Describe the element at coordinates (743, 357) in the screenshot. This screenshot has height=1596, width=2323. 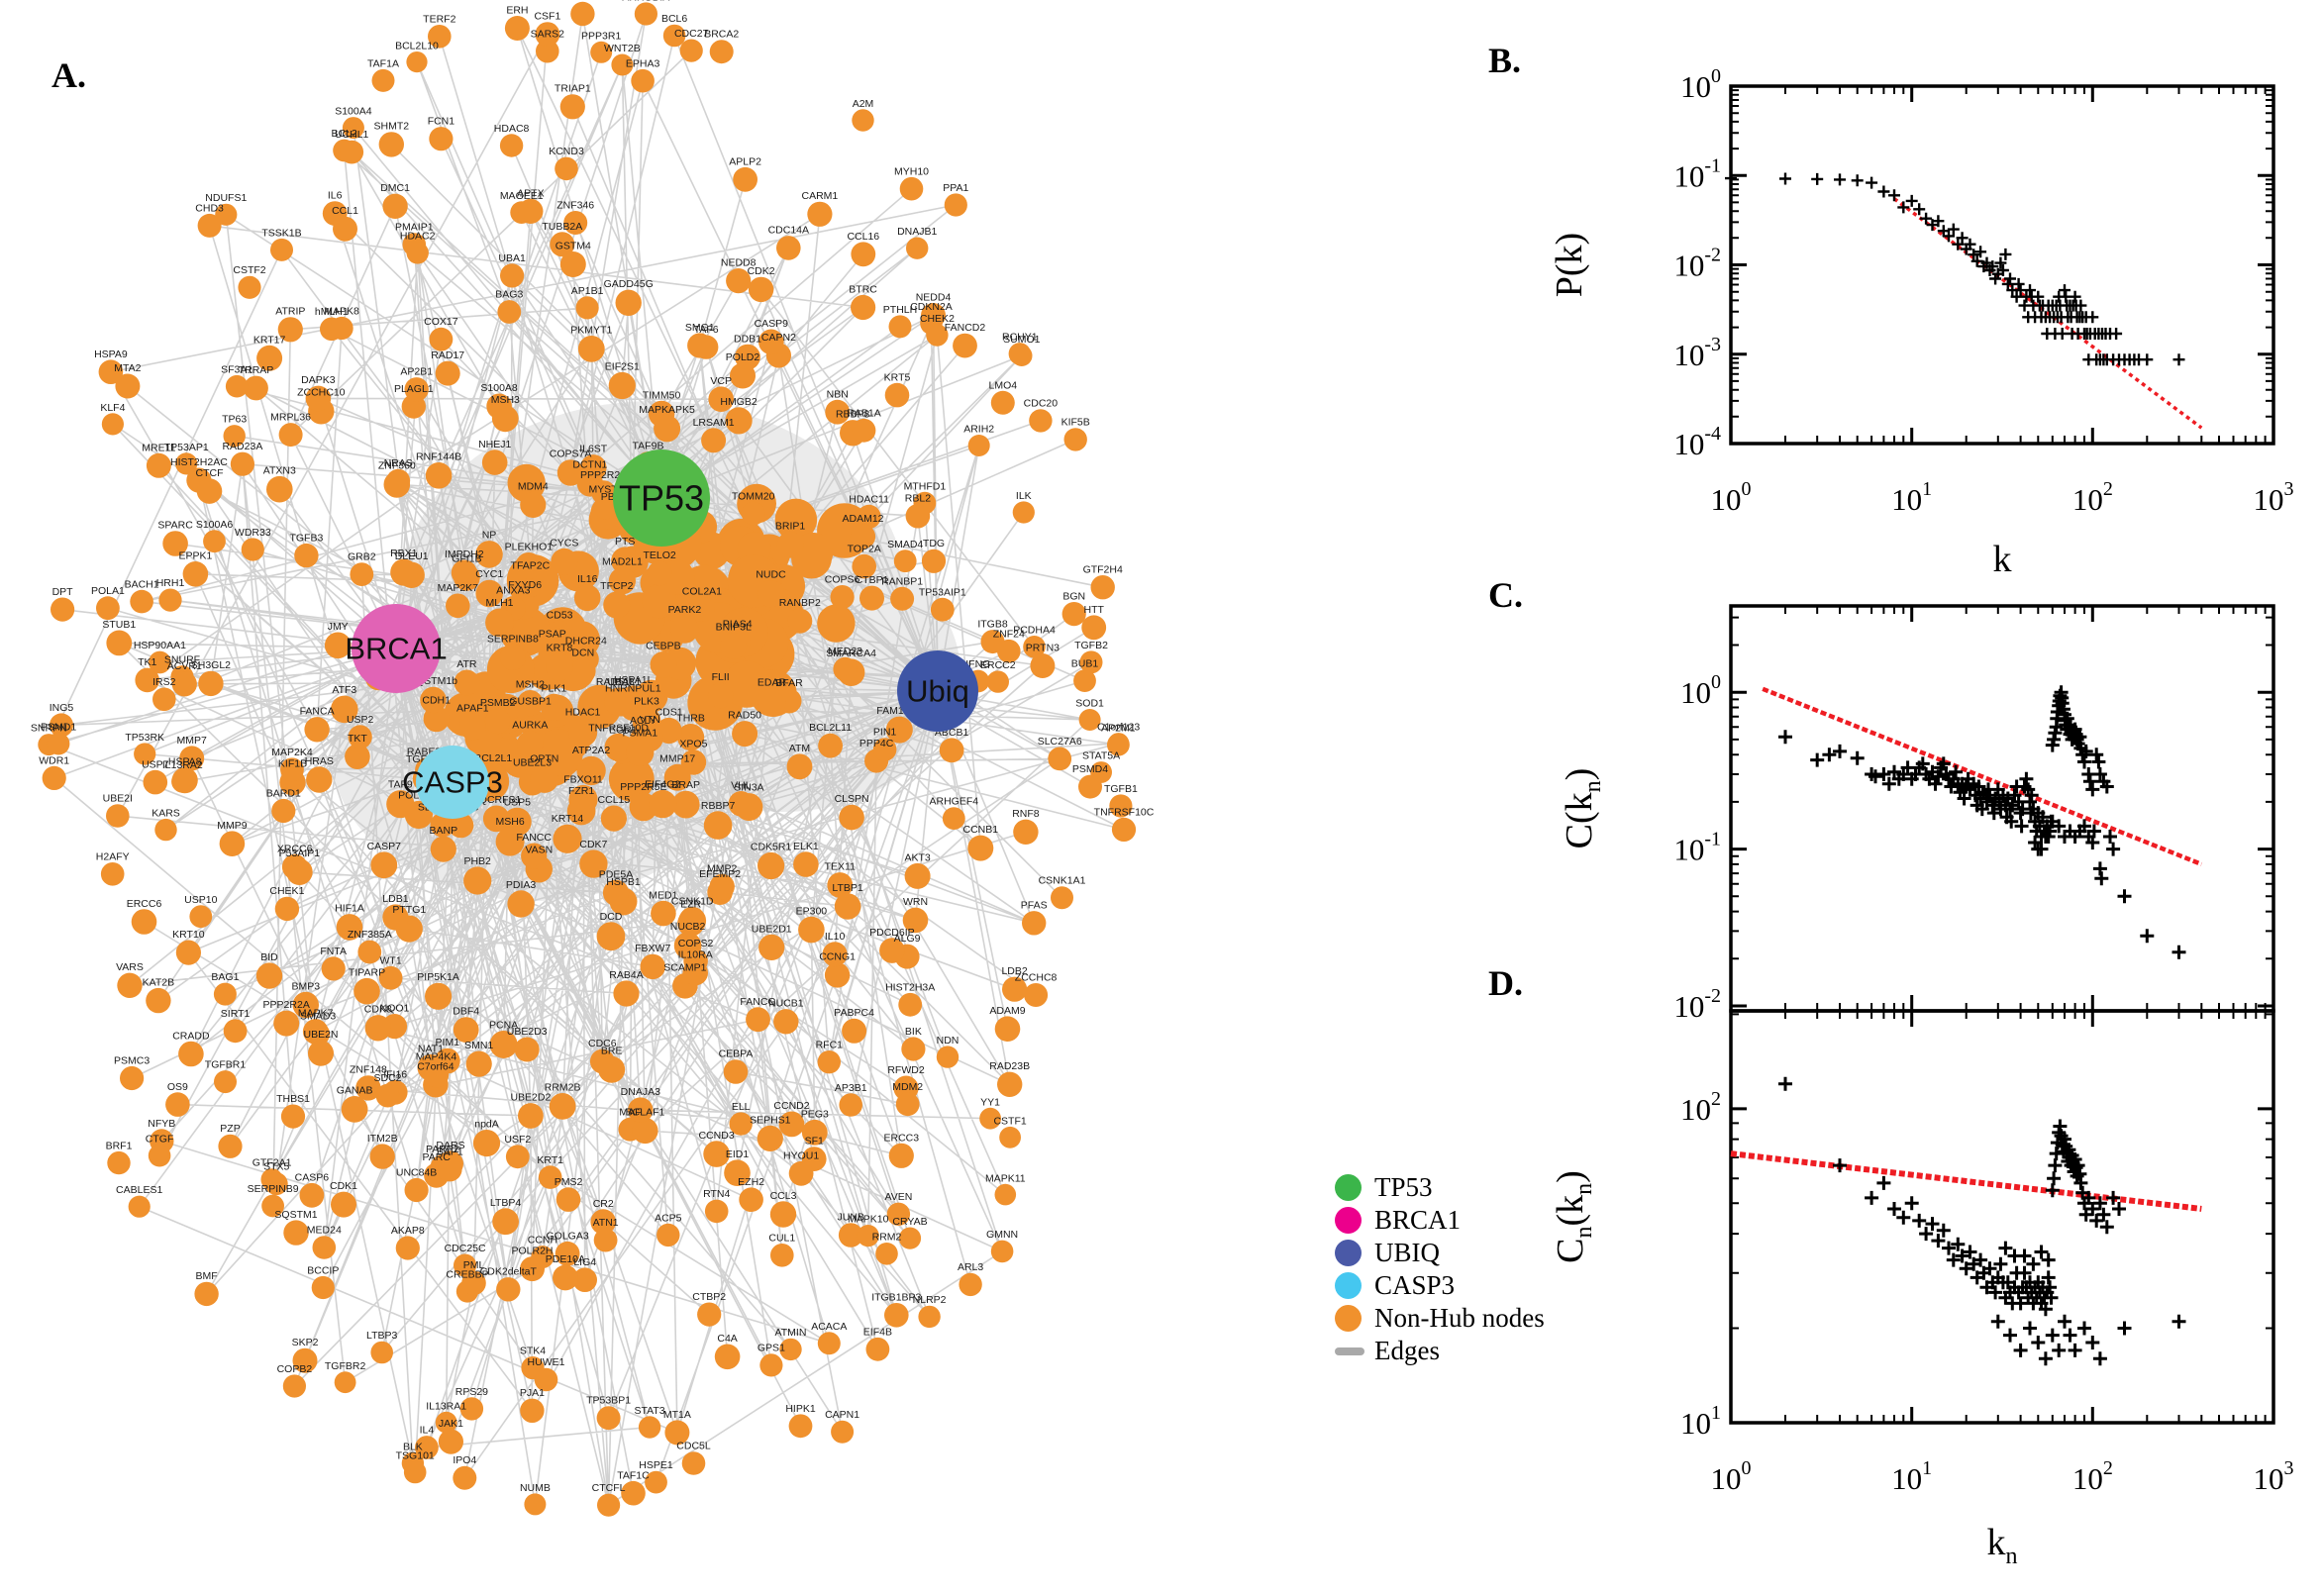
I see `svg-text: POLD2` at that location.